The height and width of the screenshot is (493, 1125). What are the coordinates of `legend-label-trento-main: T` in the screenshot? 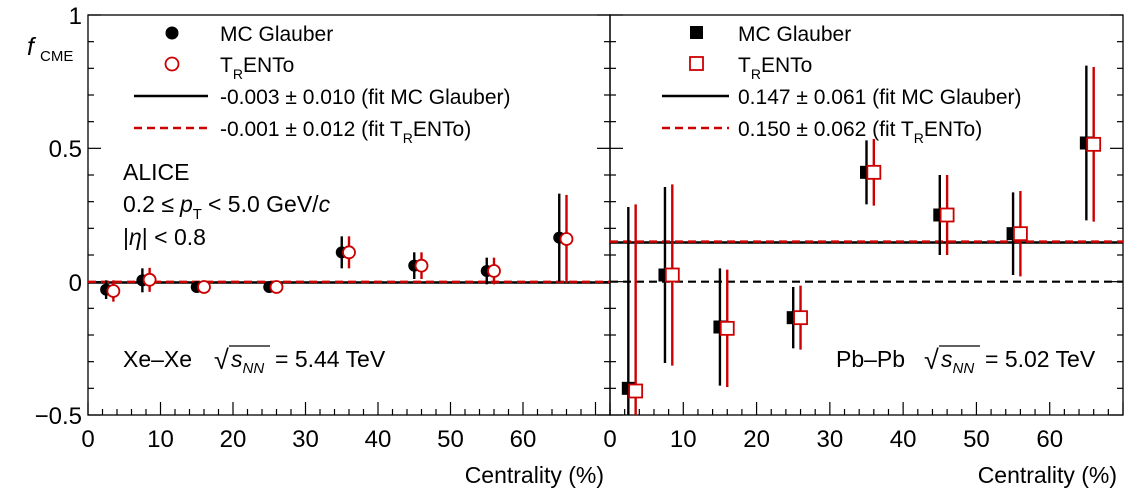 It's located at (226, 65).